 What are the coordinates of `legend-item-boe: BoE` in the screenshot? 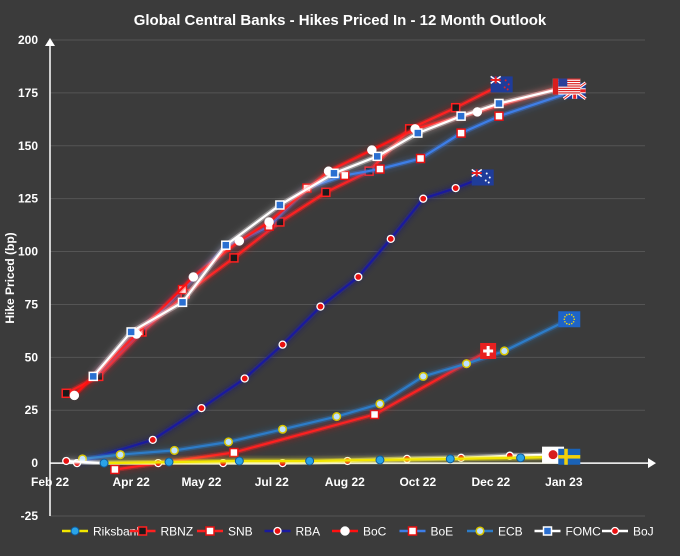 It's located at (426, 532).